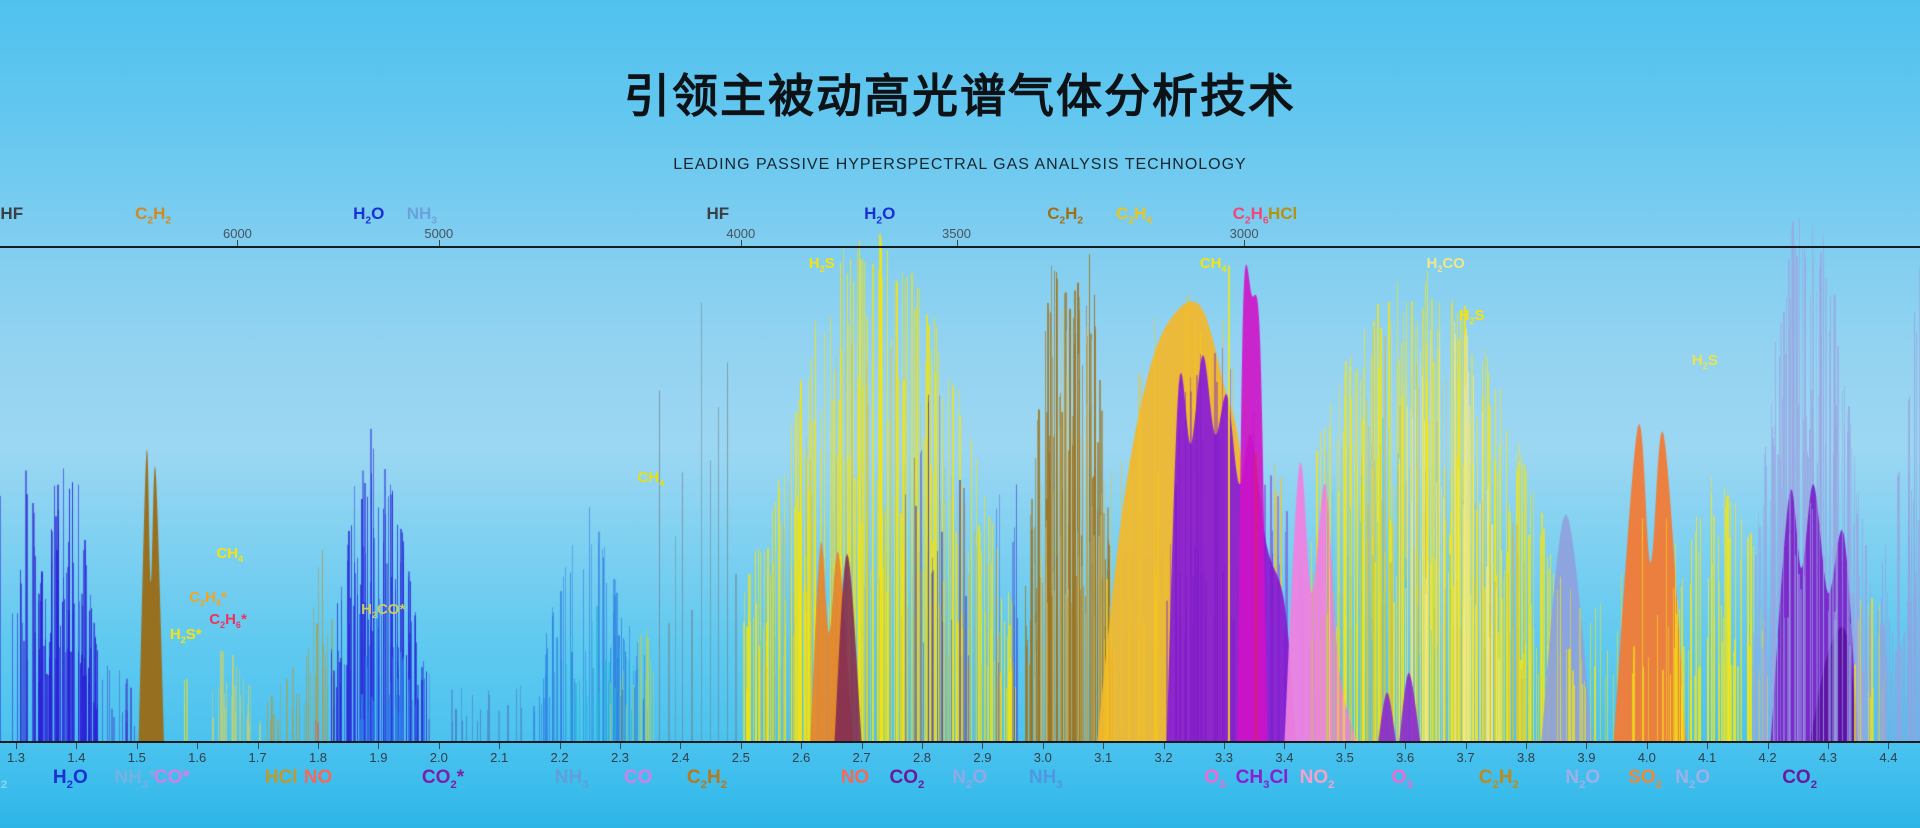 The width and height of the screenshot is (1920, 828). I want to click on bottom-gas-label: HCl, so click(281, 777).